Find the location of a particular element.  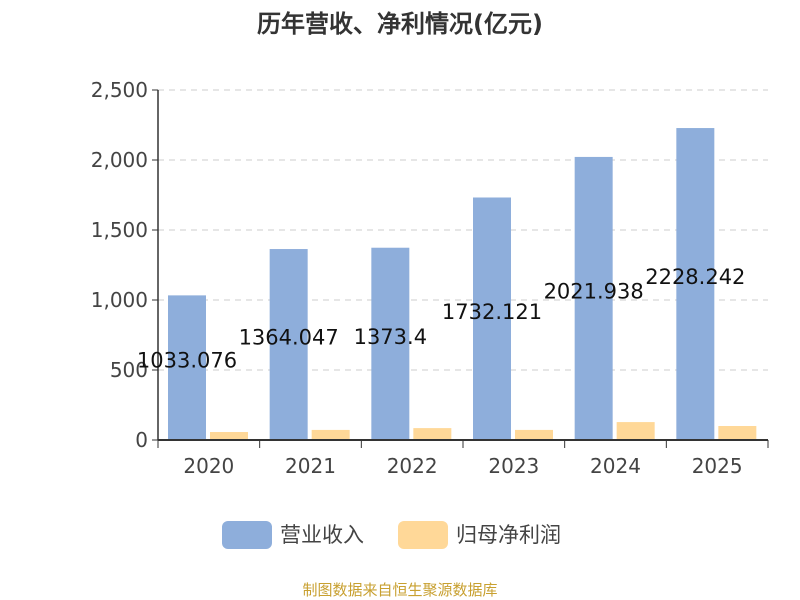

x-tick-label: 2020 is located at coordinates (208, 466).